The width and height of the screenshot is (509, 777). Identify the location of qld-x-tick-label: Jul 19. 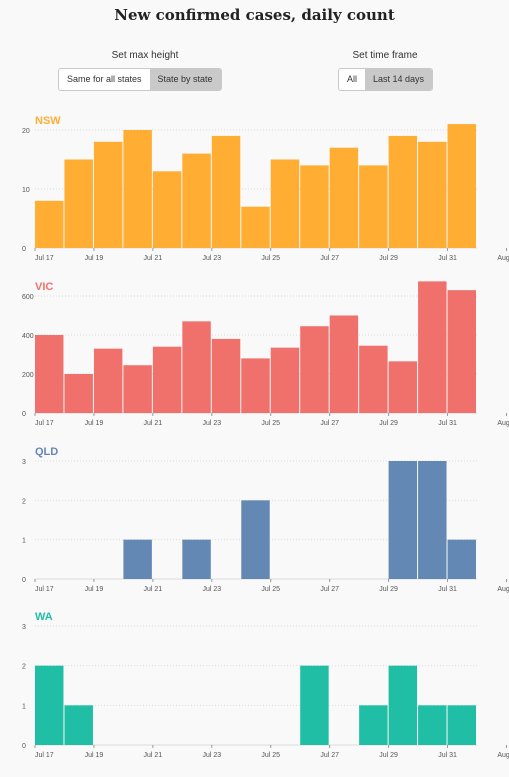
(94, 589).